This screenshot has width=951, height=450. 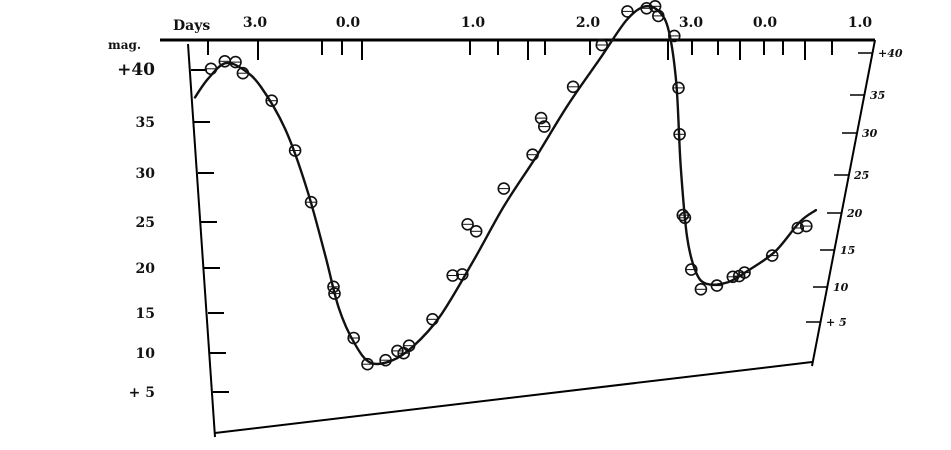 What do you see at coordinates (870, 133) in the screenshot?
I see `y-tick-label-right: 30` at bounding box center [870, 133].